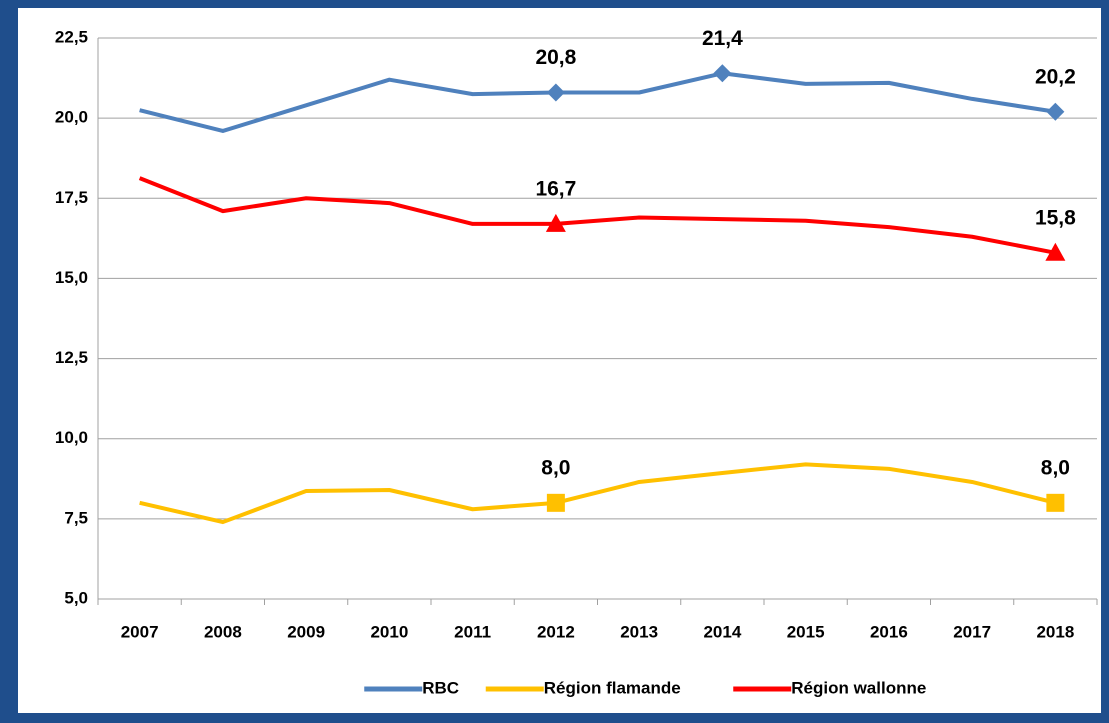  I want to click on y-tick-label: 22,5, so click(71, 36).